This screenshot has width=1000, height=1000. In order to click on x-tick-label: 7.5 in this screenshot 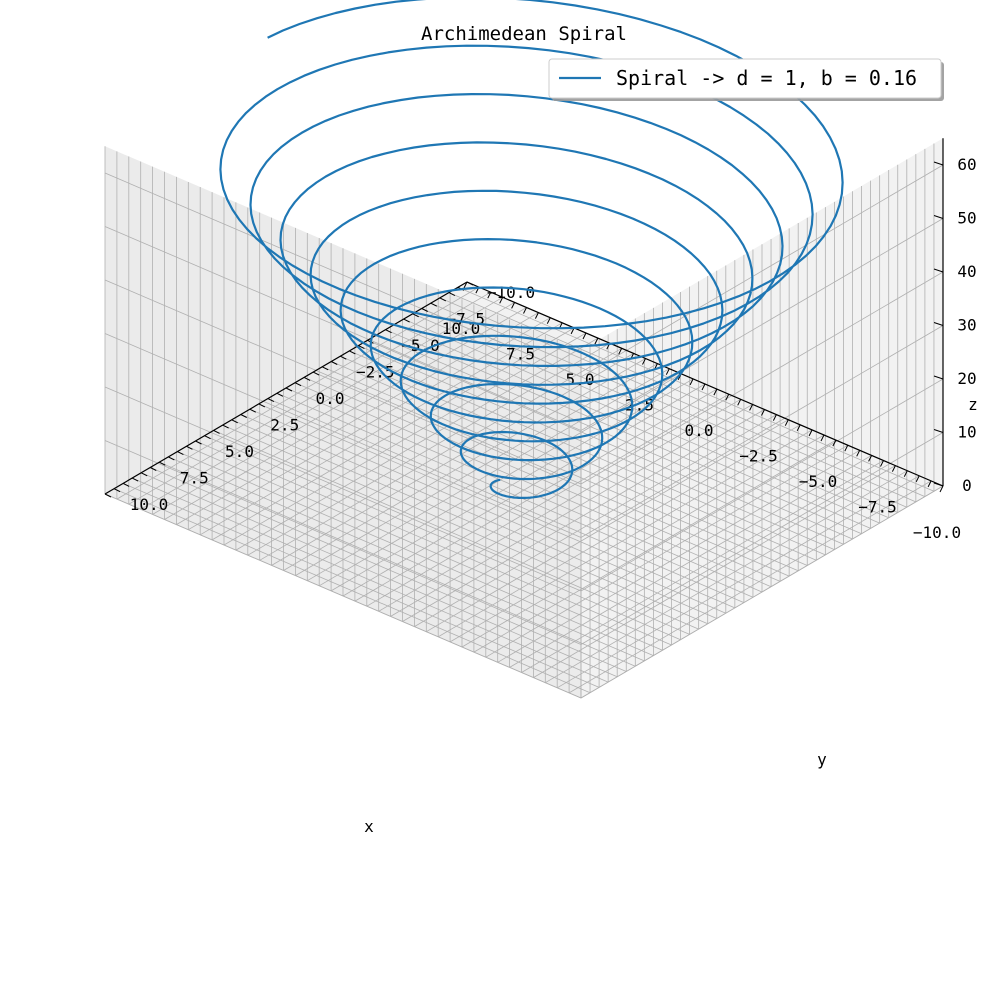, I will do `click(520, 354)`.